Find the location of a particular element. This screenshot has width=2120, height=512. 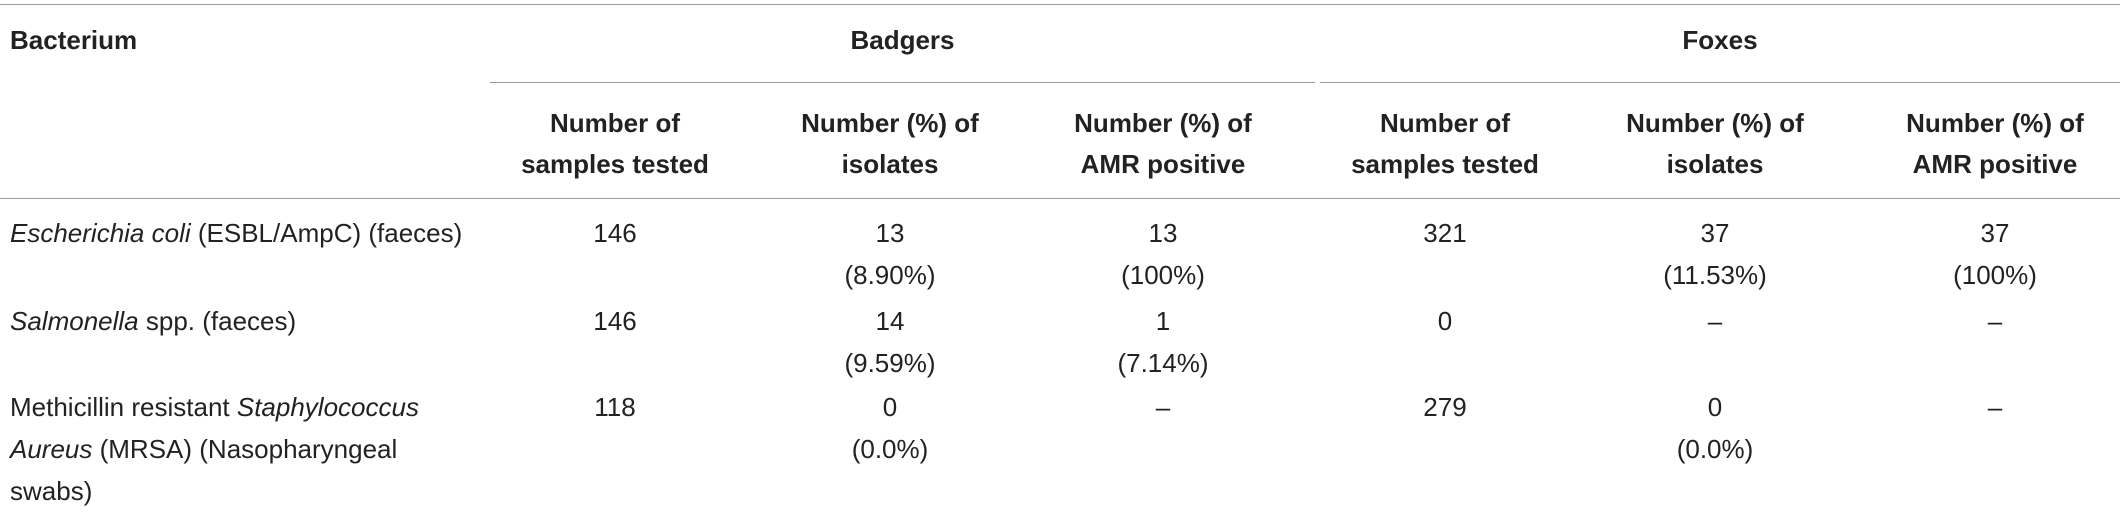

row-label-salmonella: Salmonella spp. (faeces) is located at coordinates (245, 321).